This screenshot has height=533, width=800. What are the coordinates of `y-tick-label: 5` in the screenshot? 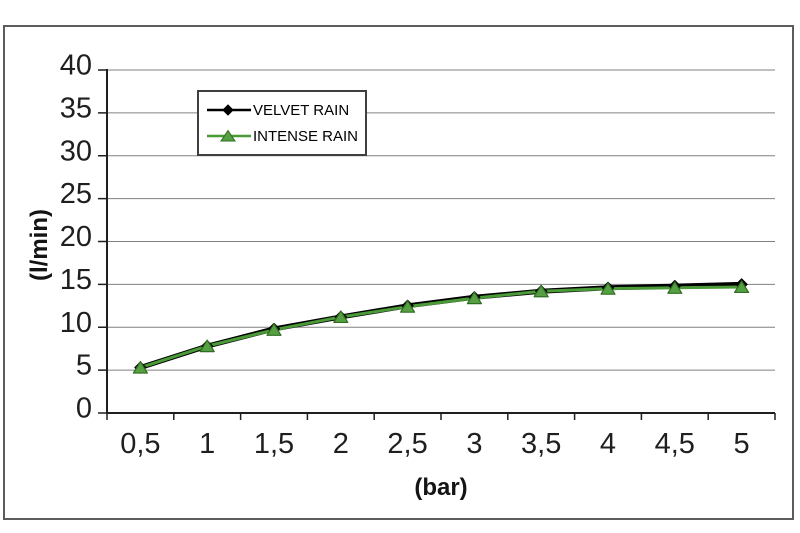 It's located at (84, 366).